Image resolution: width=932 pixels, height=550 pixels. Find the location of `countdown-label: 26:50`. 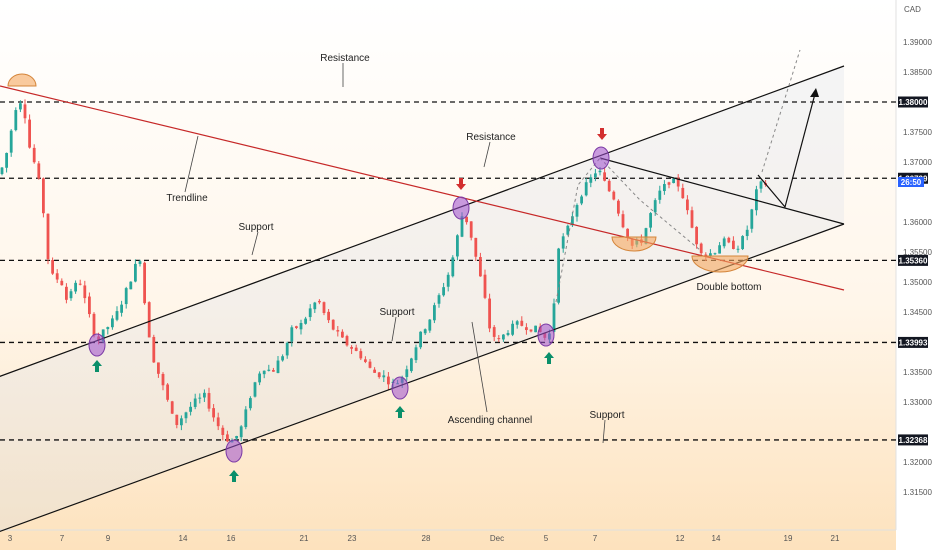

countdown-label: 26:50 is located at coordinates (911, 182).